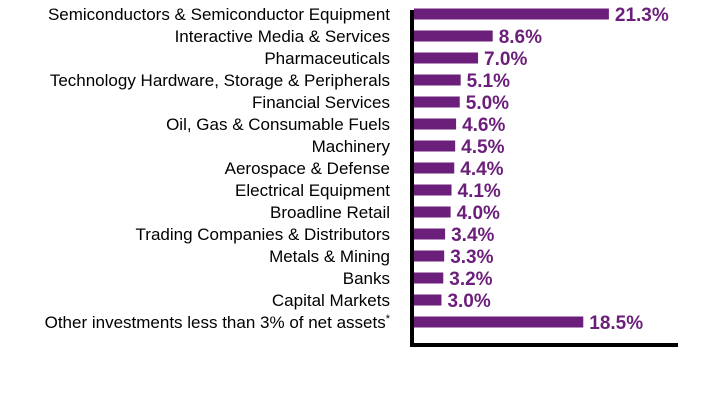 The height and width of the screenshot is (408, 708). I want to click on category-label: Interactive Media & Services, so click(282, 36).